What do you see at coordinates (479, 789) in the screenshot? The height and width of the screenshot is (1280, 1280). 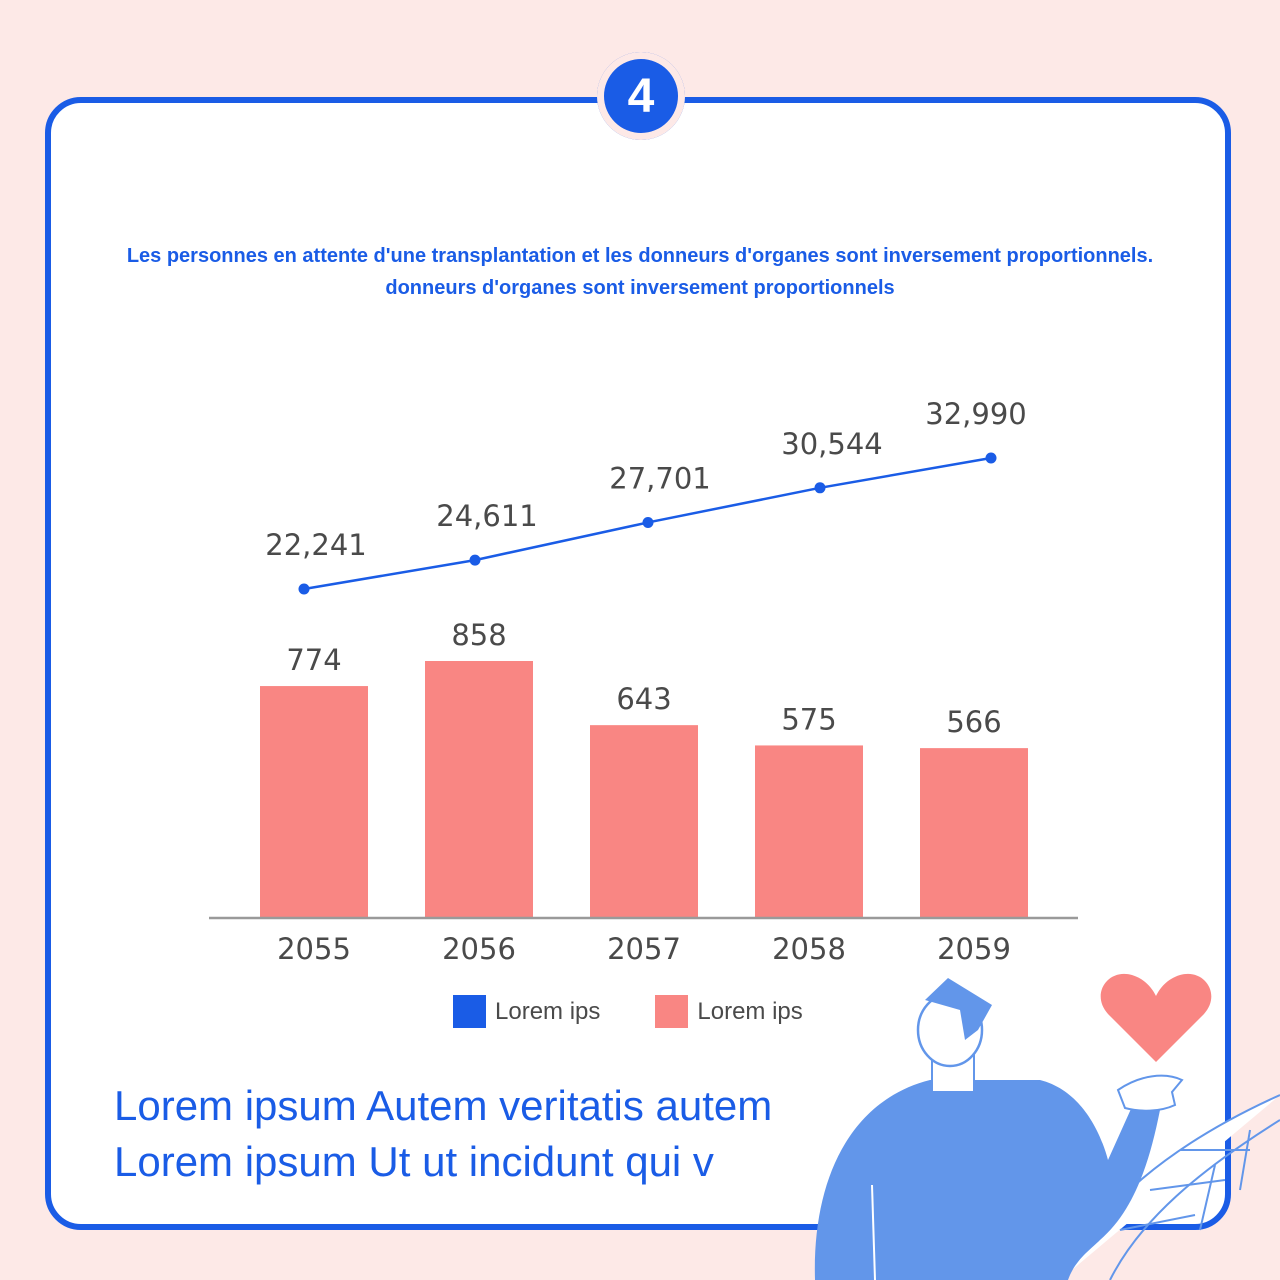 I see `bar-2056` at bounding box center [479, 789].